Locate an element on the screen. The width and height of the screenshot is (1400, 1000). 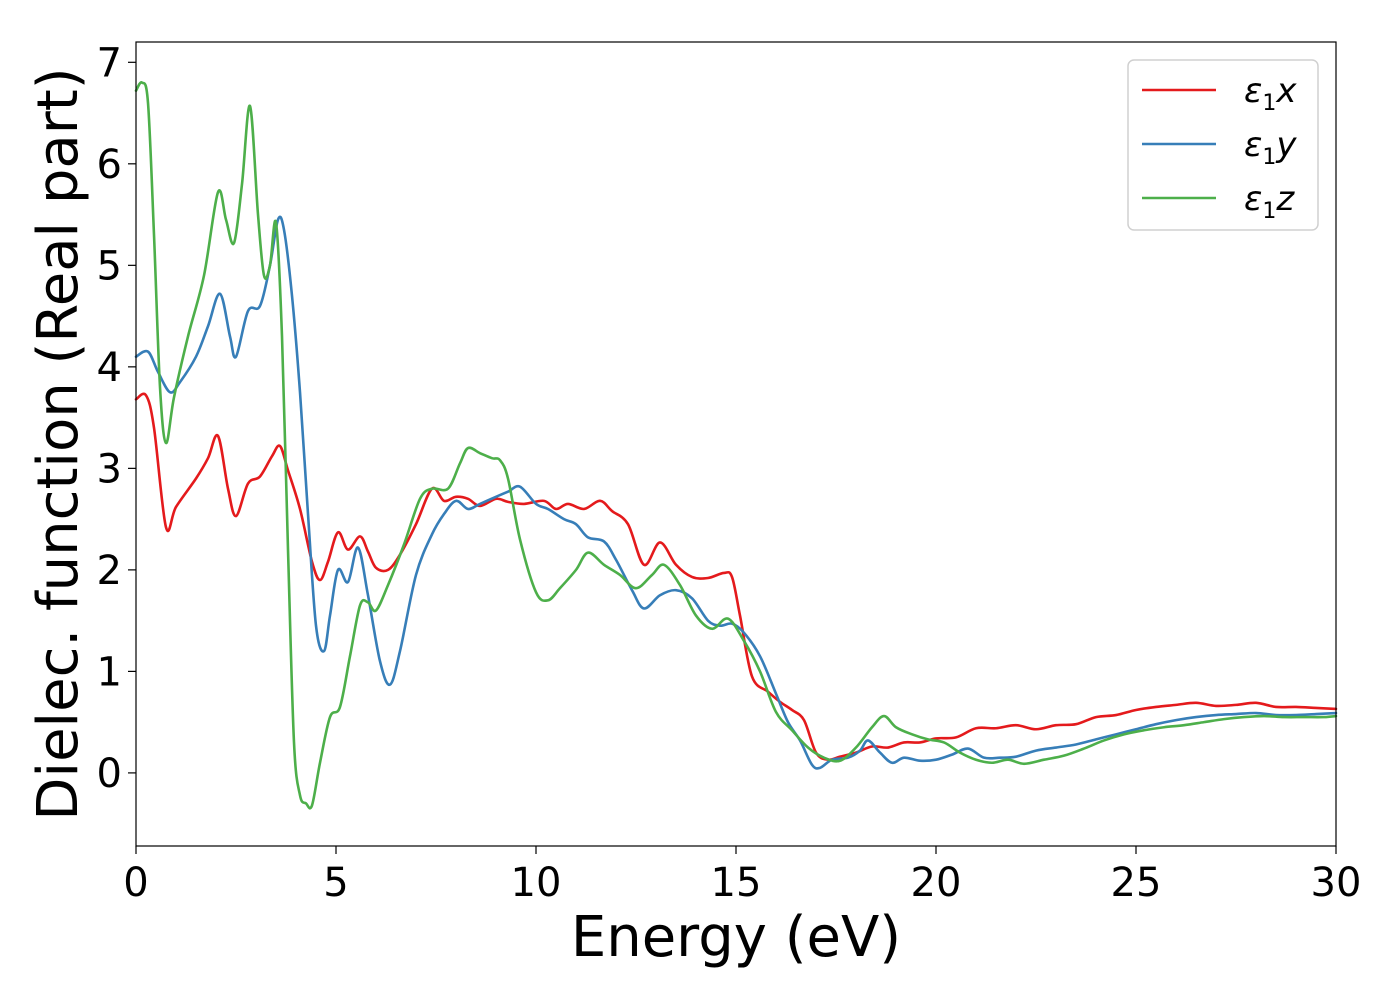
y-tick-label: 1 is located at coordinates (109, 672).